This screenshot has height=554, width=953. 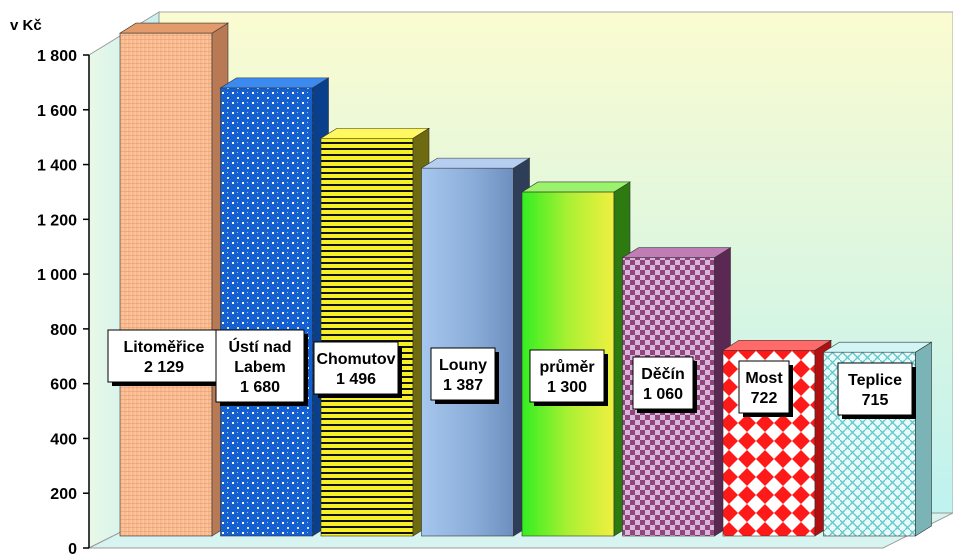 I want to click on data-label-text: 1 060, so click(x=663, y=394).